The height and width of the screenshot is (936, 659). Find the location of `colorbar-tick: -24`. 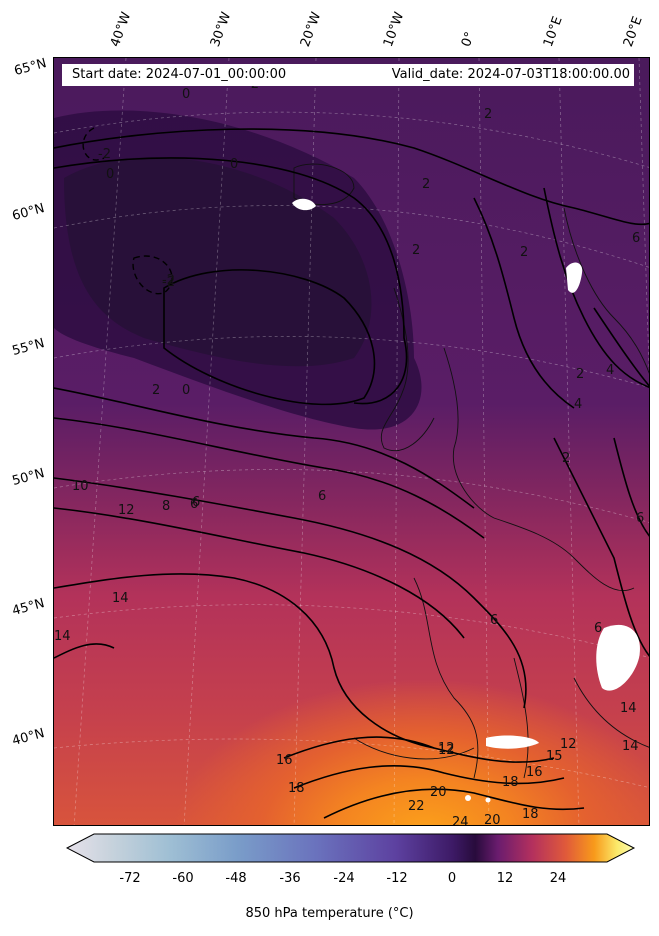

colorbar-tick: -24 is located at coordinates (344, 878).